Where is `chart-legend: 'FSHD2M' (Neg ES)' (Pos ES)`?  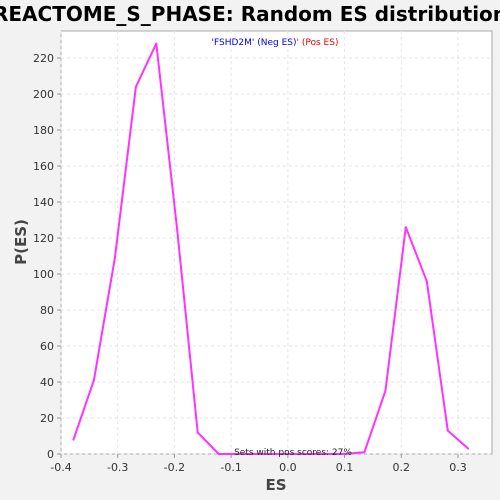
chart-legend: 'FSHD2M' (Neg ES)' (Pos ES) is located at coordinates (275, 43).